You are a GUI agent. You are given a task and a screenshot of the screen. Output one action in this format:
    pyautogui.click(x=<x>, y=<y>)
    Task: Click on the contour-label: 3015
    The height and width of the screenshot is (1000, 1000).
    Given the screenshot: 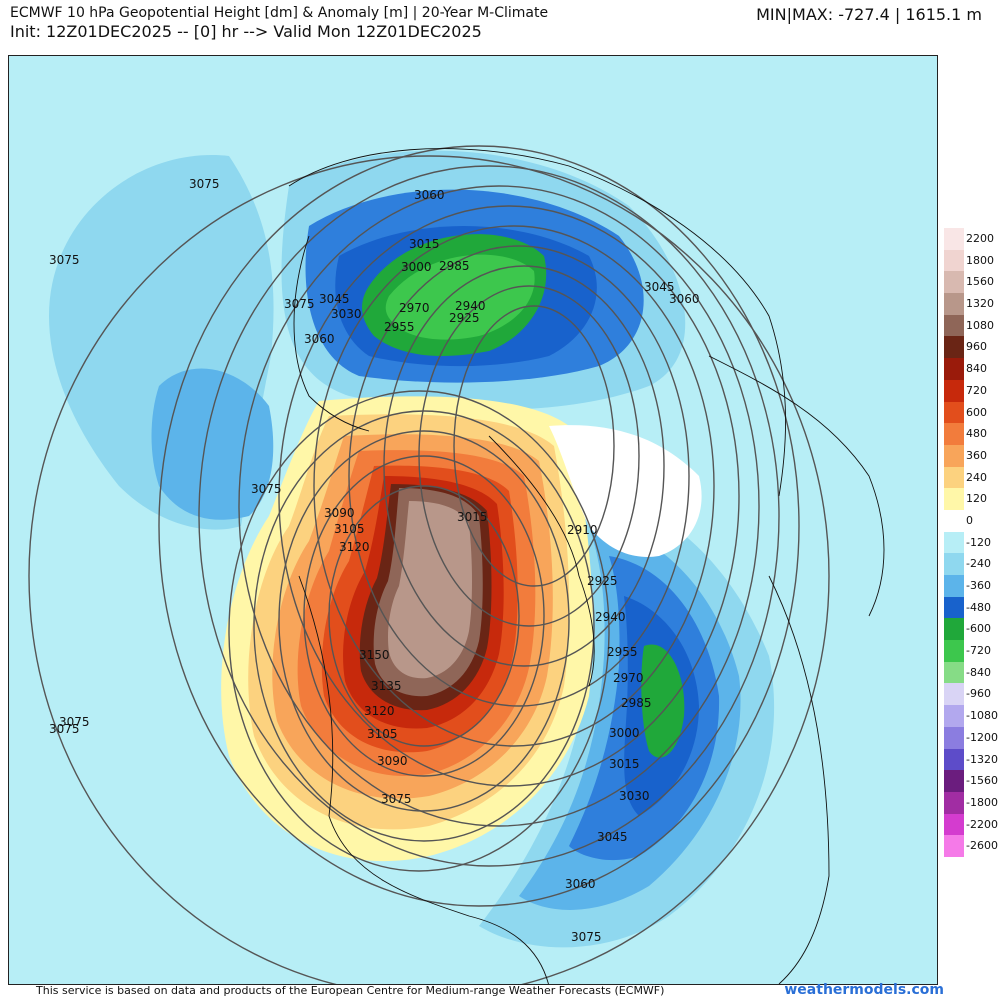 What is the action you would take?
    pyautogui.click(x=424, y=244)
    